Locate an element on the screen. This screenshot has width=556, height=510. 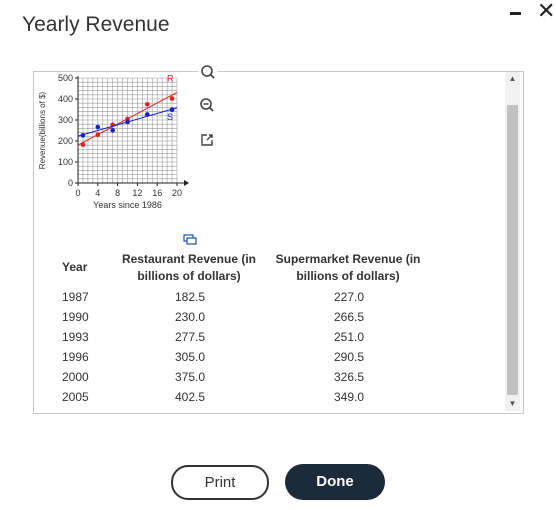
column-header-year: Year is located at coordinates (75, 267).